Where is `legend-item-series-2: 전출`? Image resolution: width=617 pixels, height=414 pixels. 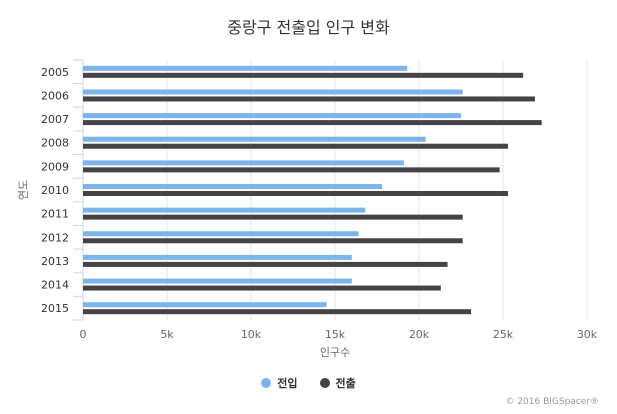 legend-item-series-2: 전출 is located at coordinates (337, 383).